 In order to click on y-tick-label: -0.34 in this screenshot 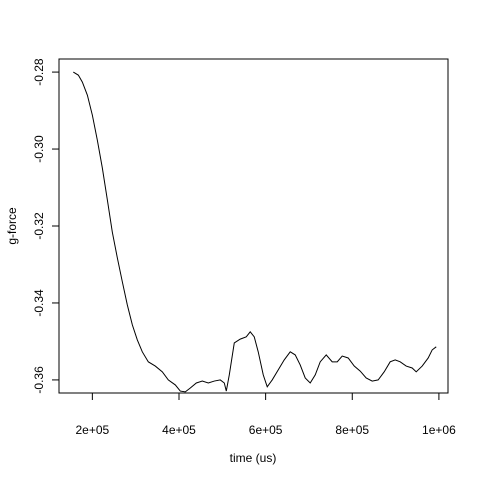, I will do `click(39, 303)`.